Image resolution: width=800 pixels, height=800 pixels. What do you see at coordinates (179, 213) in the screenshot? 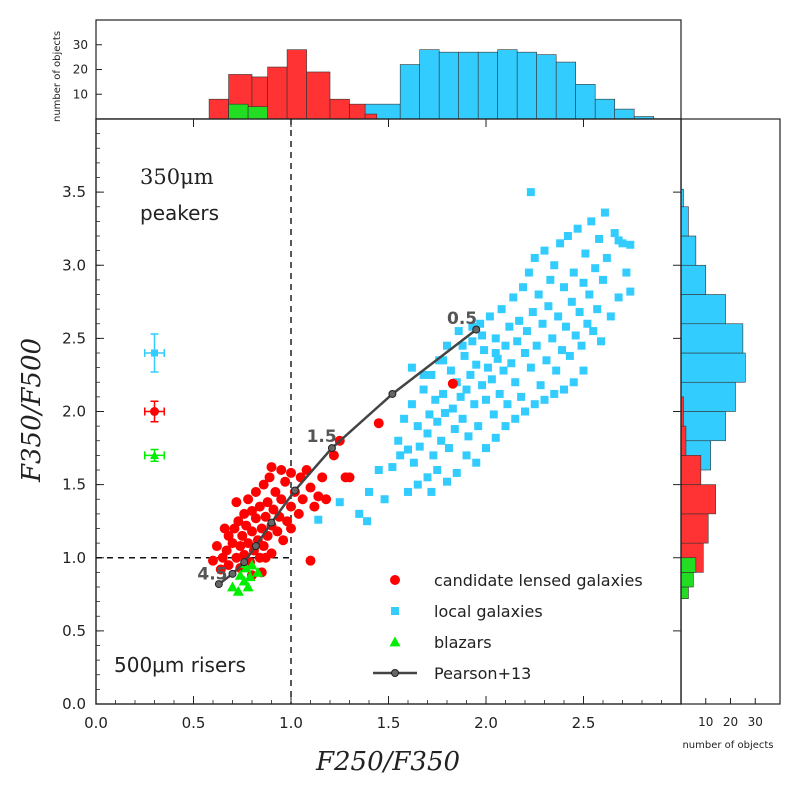
I see `annotation-peakers: peakers` at bounding box center [179, 213].